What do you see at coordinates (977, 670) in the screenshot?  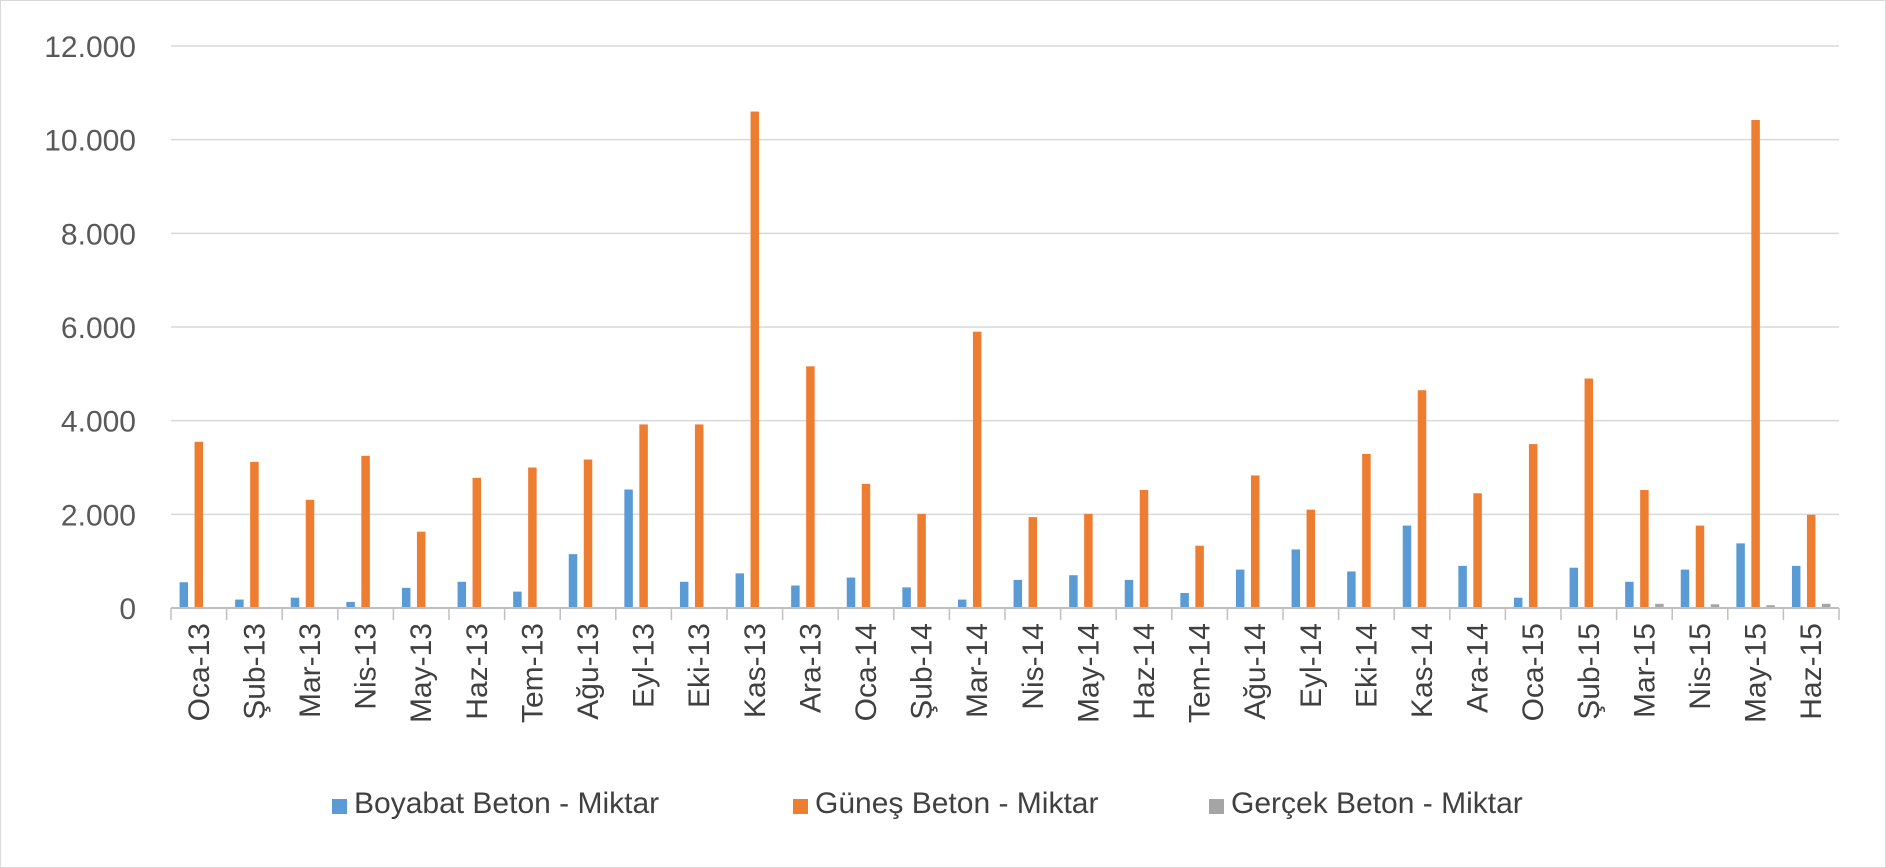 I see `x-tick-label: Mar-14` at bounding box center [977, 670].